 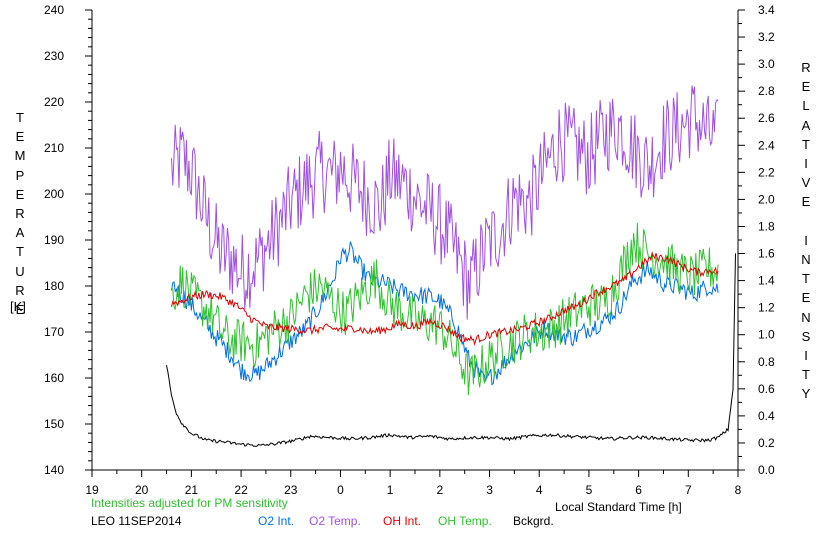 I want to click on left-tick-label: 220, so click(x=54, y=102).